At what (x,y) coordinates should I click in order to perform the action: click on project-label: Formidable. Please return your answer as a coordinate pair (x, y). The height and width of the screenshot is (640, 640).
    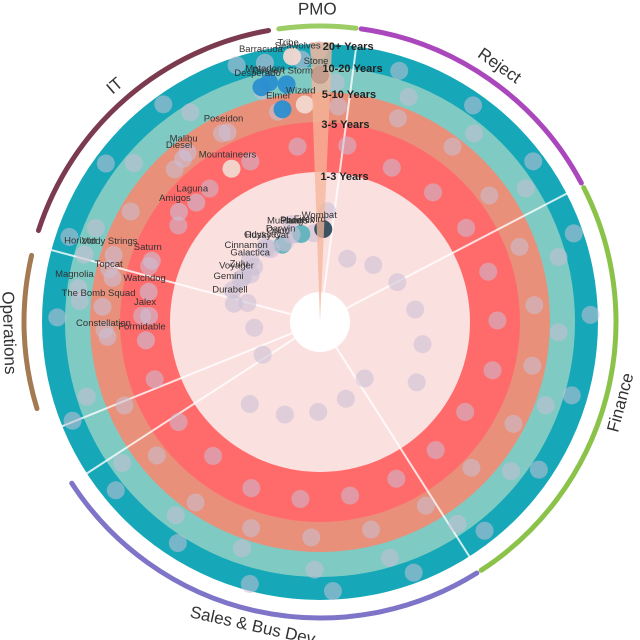
    Looking at the image, I should click on (142, 326).